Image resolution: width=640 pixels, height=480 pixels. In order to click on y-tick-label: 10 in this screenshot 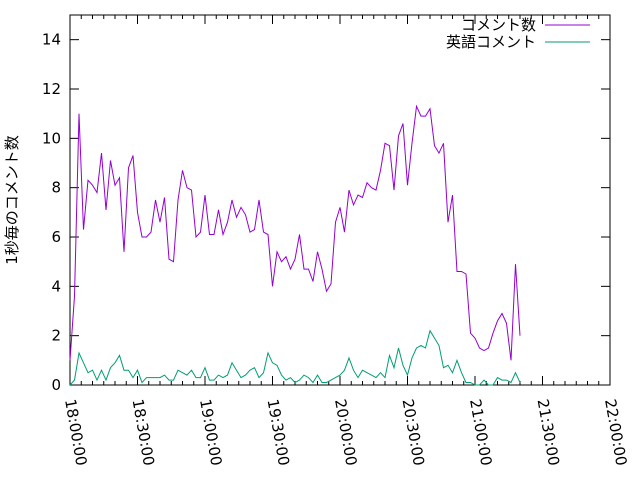, I will do `click(51, 138)`.